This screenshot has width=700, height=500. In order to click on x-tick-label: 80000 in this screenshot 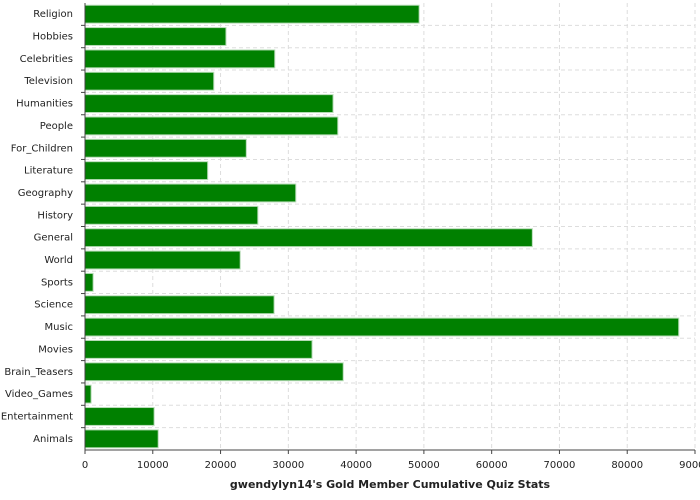, I will do `click(627, 465)`.